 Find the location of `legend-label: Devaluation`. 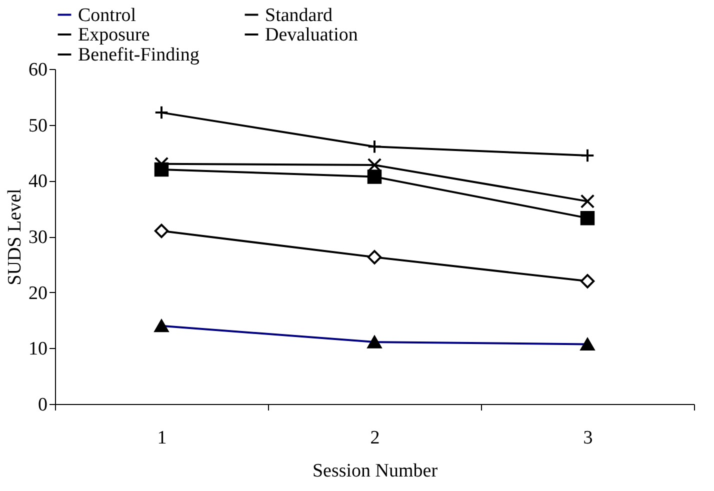

legend-label: Devaluation is located at coordinates (311, 35).